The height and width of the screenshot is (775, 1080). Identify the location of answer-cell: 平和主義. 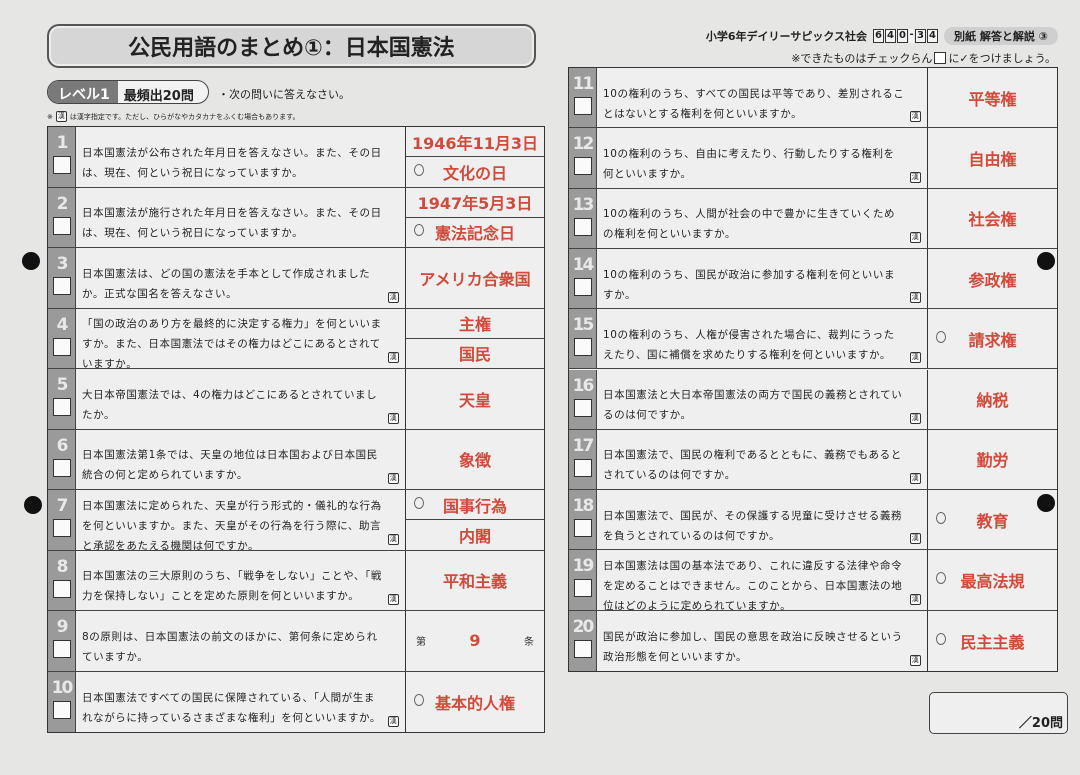
(475, 581).